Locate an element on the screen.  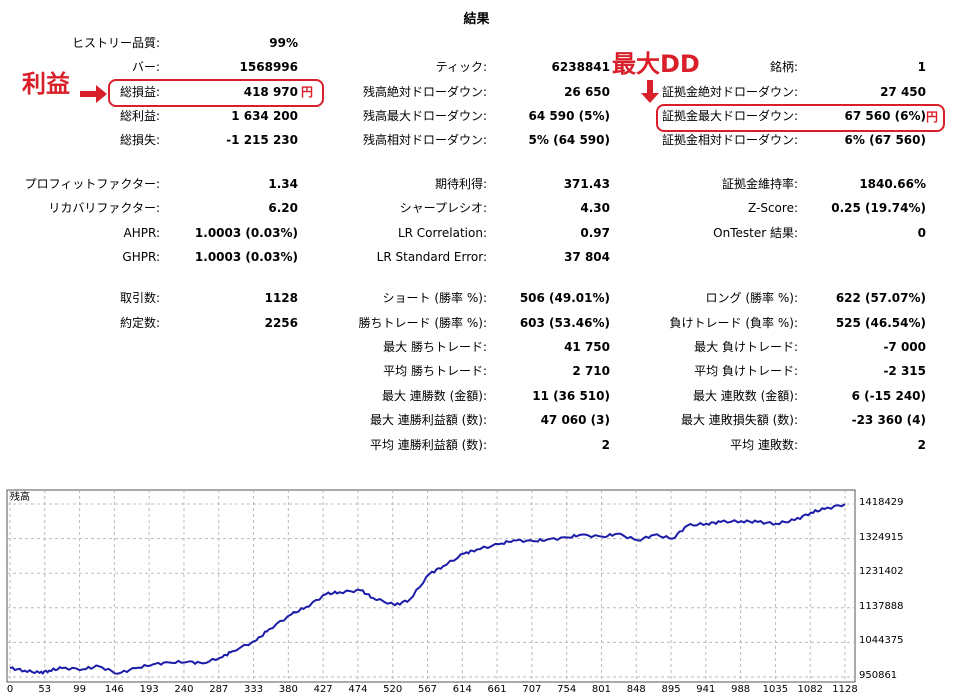
x-tick-label: 1082 is located at coordinates (810, 689).